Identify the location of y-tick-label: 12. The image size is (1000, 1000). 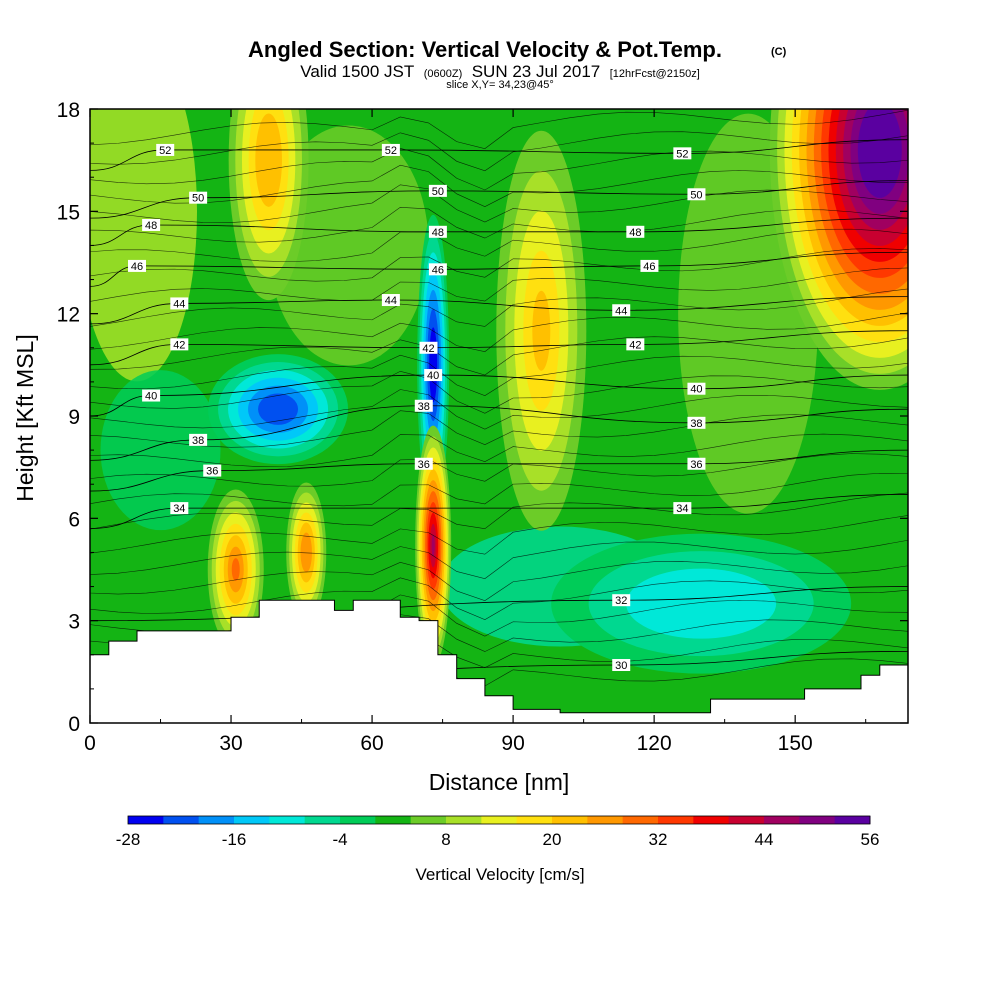
(68, 315).